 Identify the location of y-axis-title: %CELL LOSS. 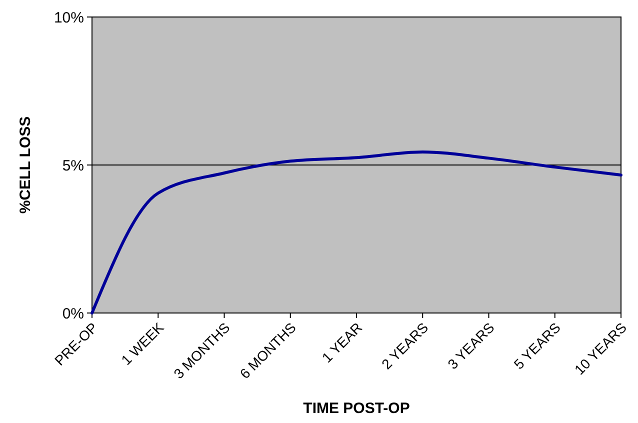
(25, 165).